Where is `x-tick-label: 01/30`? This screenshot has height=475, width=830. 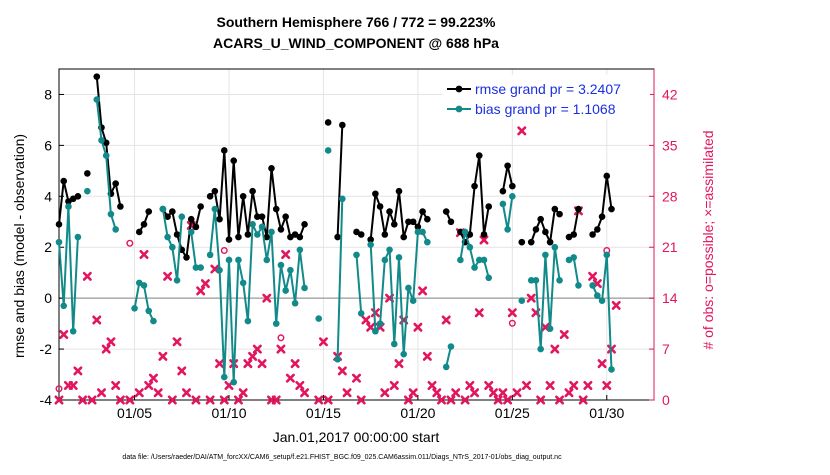 x-tick-label: 01/30 is located at coordinates (606, 413).